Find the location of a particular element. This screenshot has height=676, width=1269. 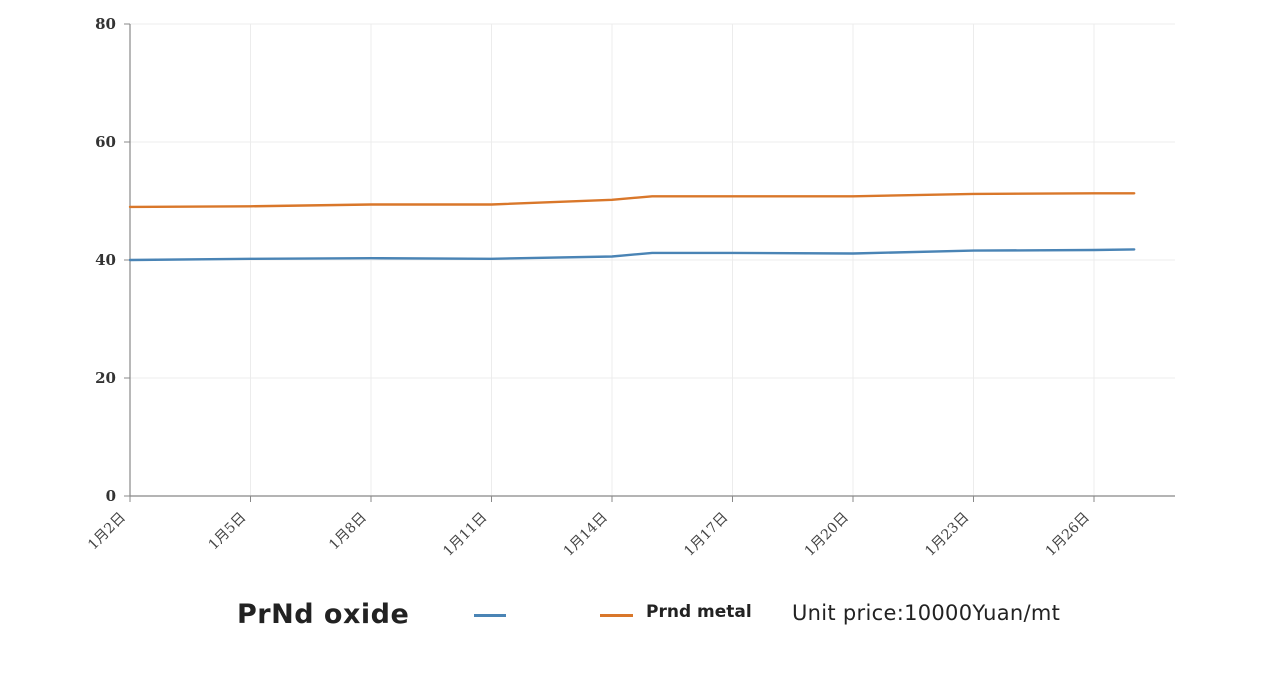

y-tick-label: 80 is located at coordinates (105, 24).